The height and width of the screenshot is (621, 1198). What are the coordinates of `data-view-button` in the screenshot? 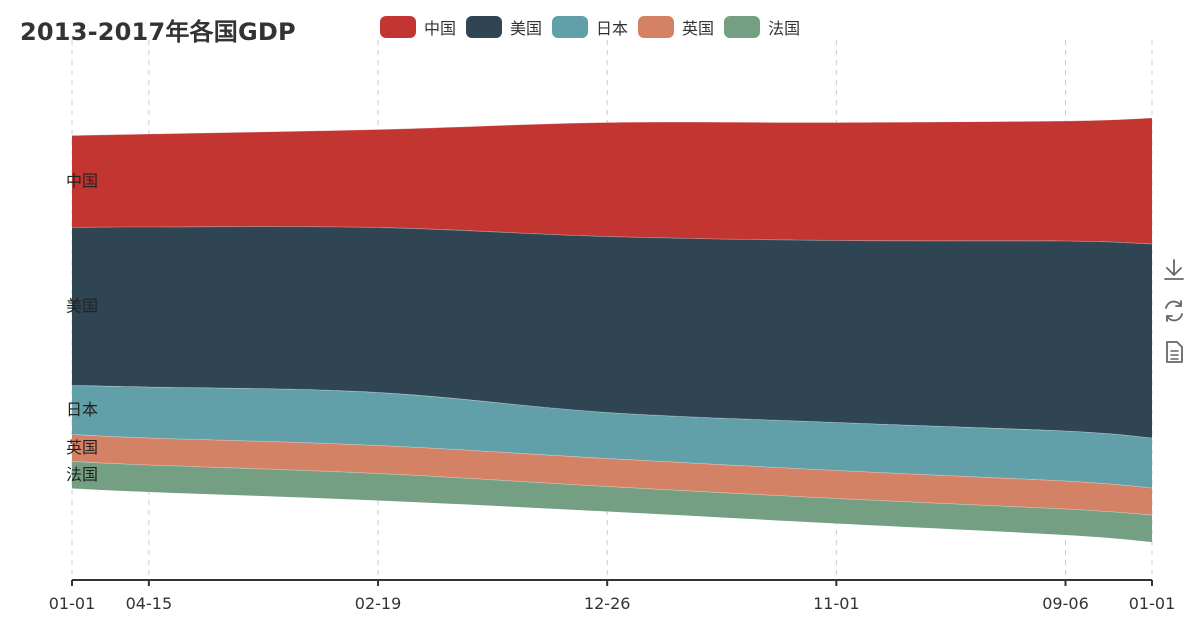 It's located at (1174, 352).